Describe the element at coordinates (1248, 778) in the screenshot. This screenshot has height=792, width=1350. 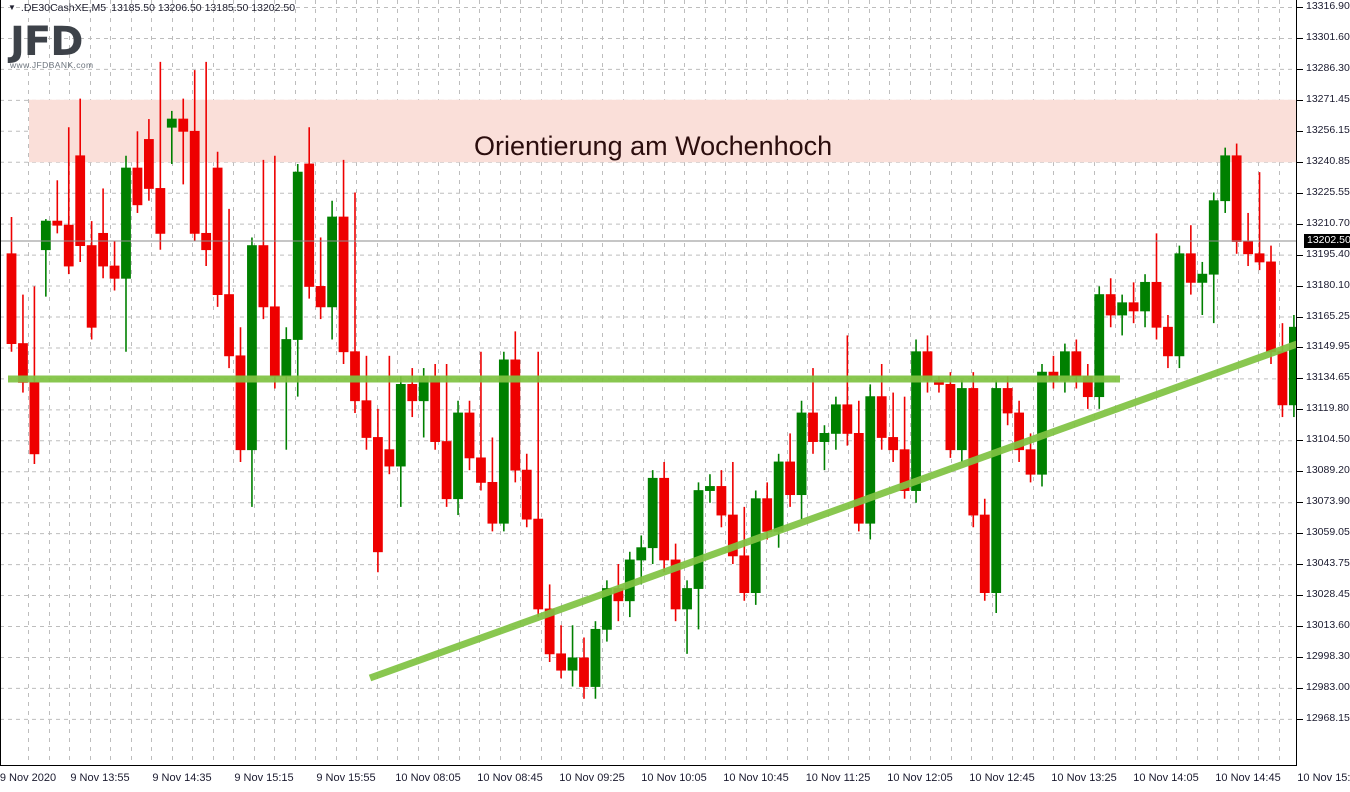
I see `time-axis-label: 10 Nov 14:45` at that location.